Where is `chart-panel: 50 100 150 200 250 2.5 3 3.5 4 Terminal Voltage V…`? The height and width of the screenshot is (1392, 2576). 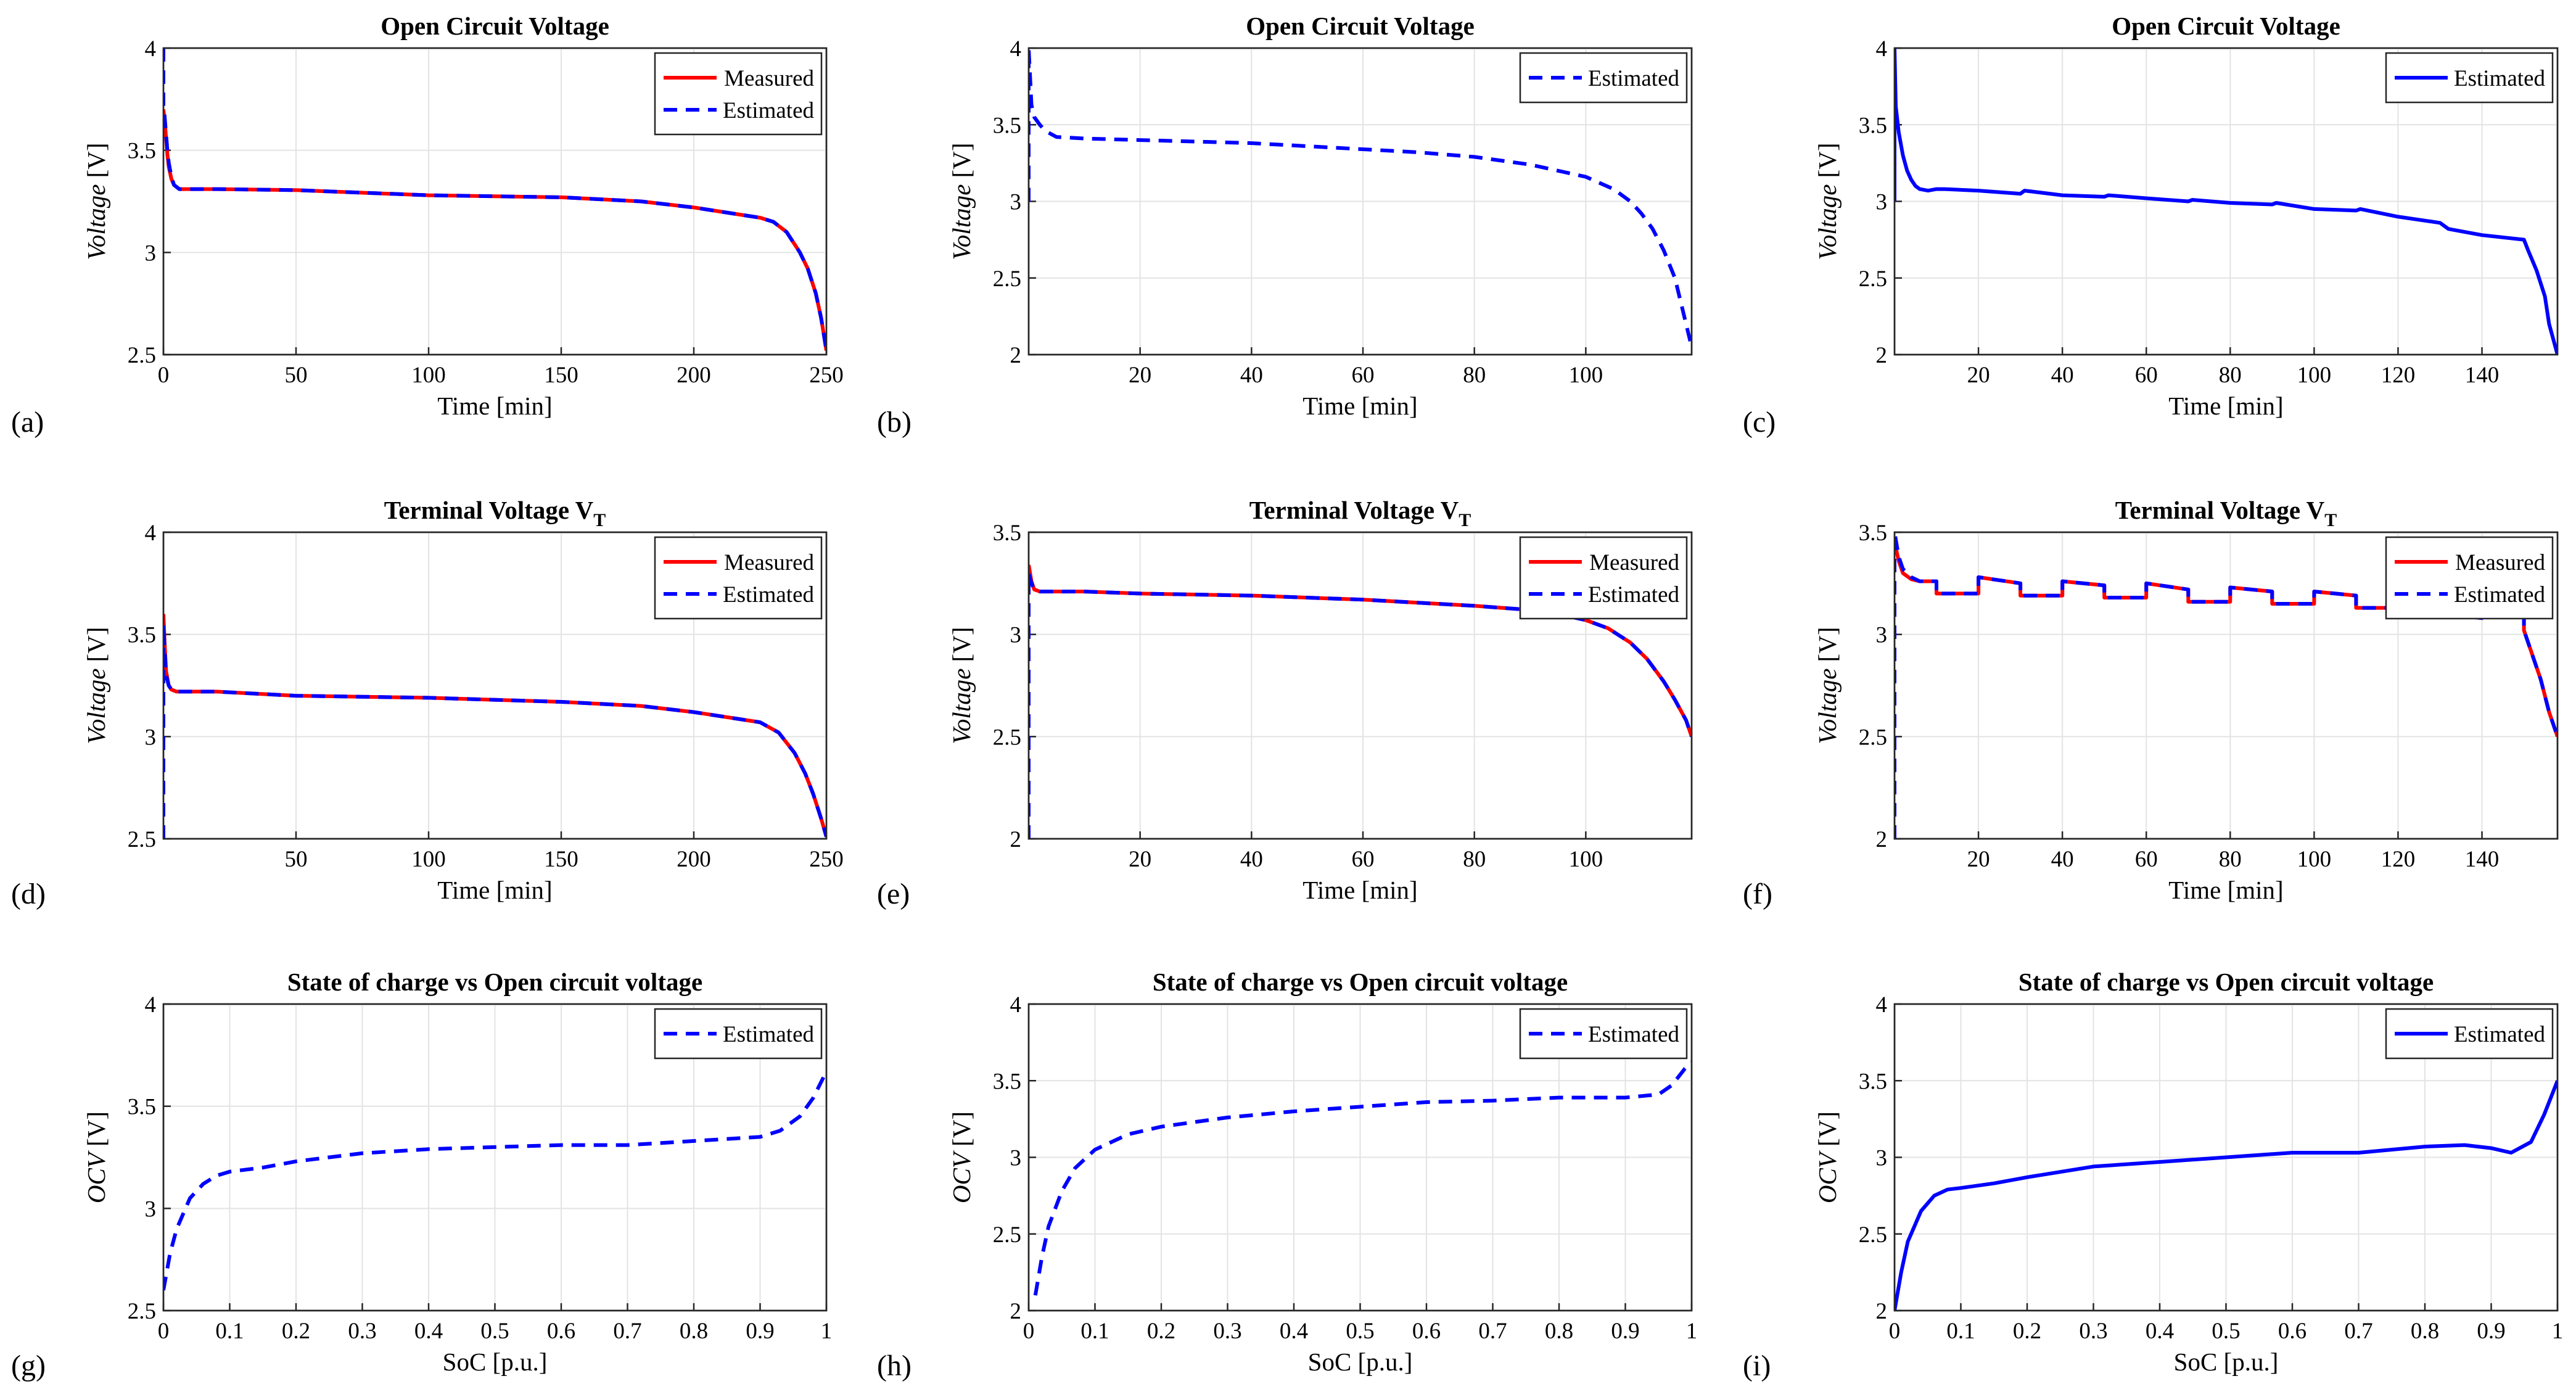
chart-panel: 50 100 150 200 250 2.5 3 3.5 4 Terminal Voltage V… is located at coordinates (463, 700).